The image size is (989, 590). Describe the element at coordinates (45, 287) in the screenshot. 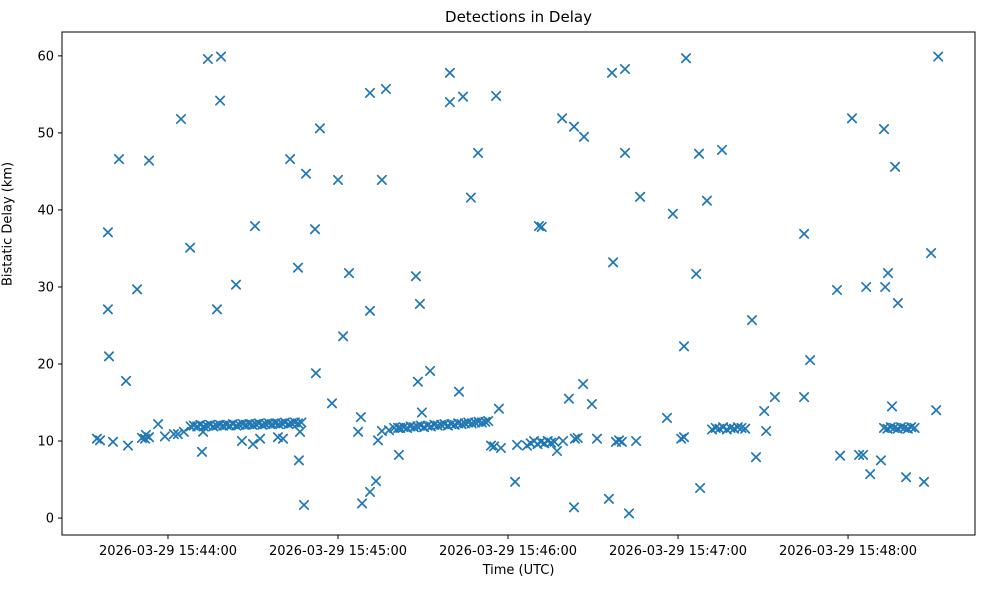

I see `y-tick-label: 30` at that location.